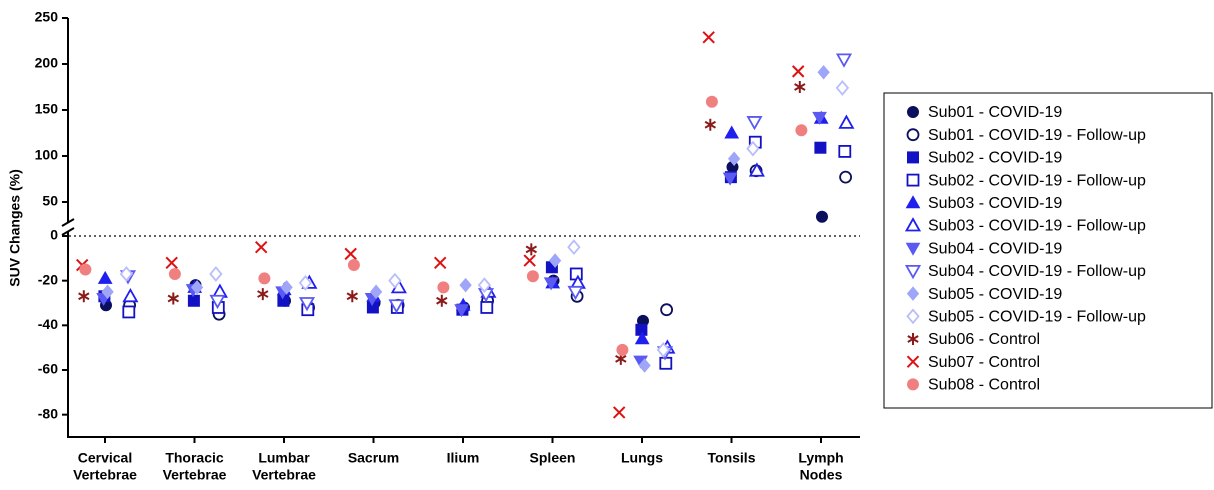  I want to click on x-tick-label: Lymph, so click(820, 458).